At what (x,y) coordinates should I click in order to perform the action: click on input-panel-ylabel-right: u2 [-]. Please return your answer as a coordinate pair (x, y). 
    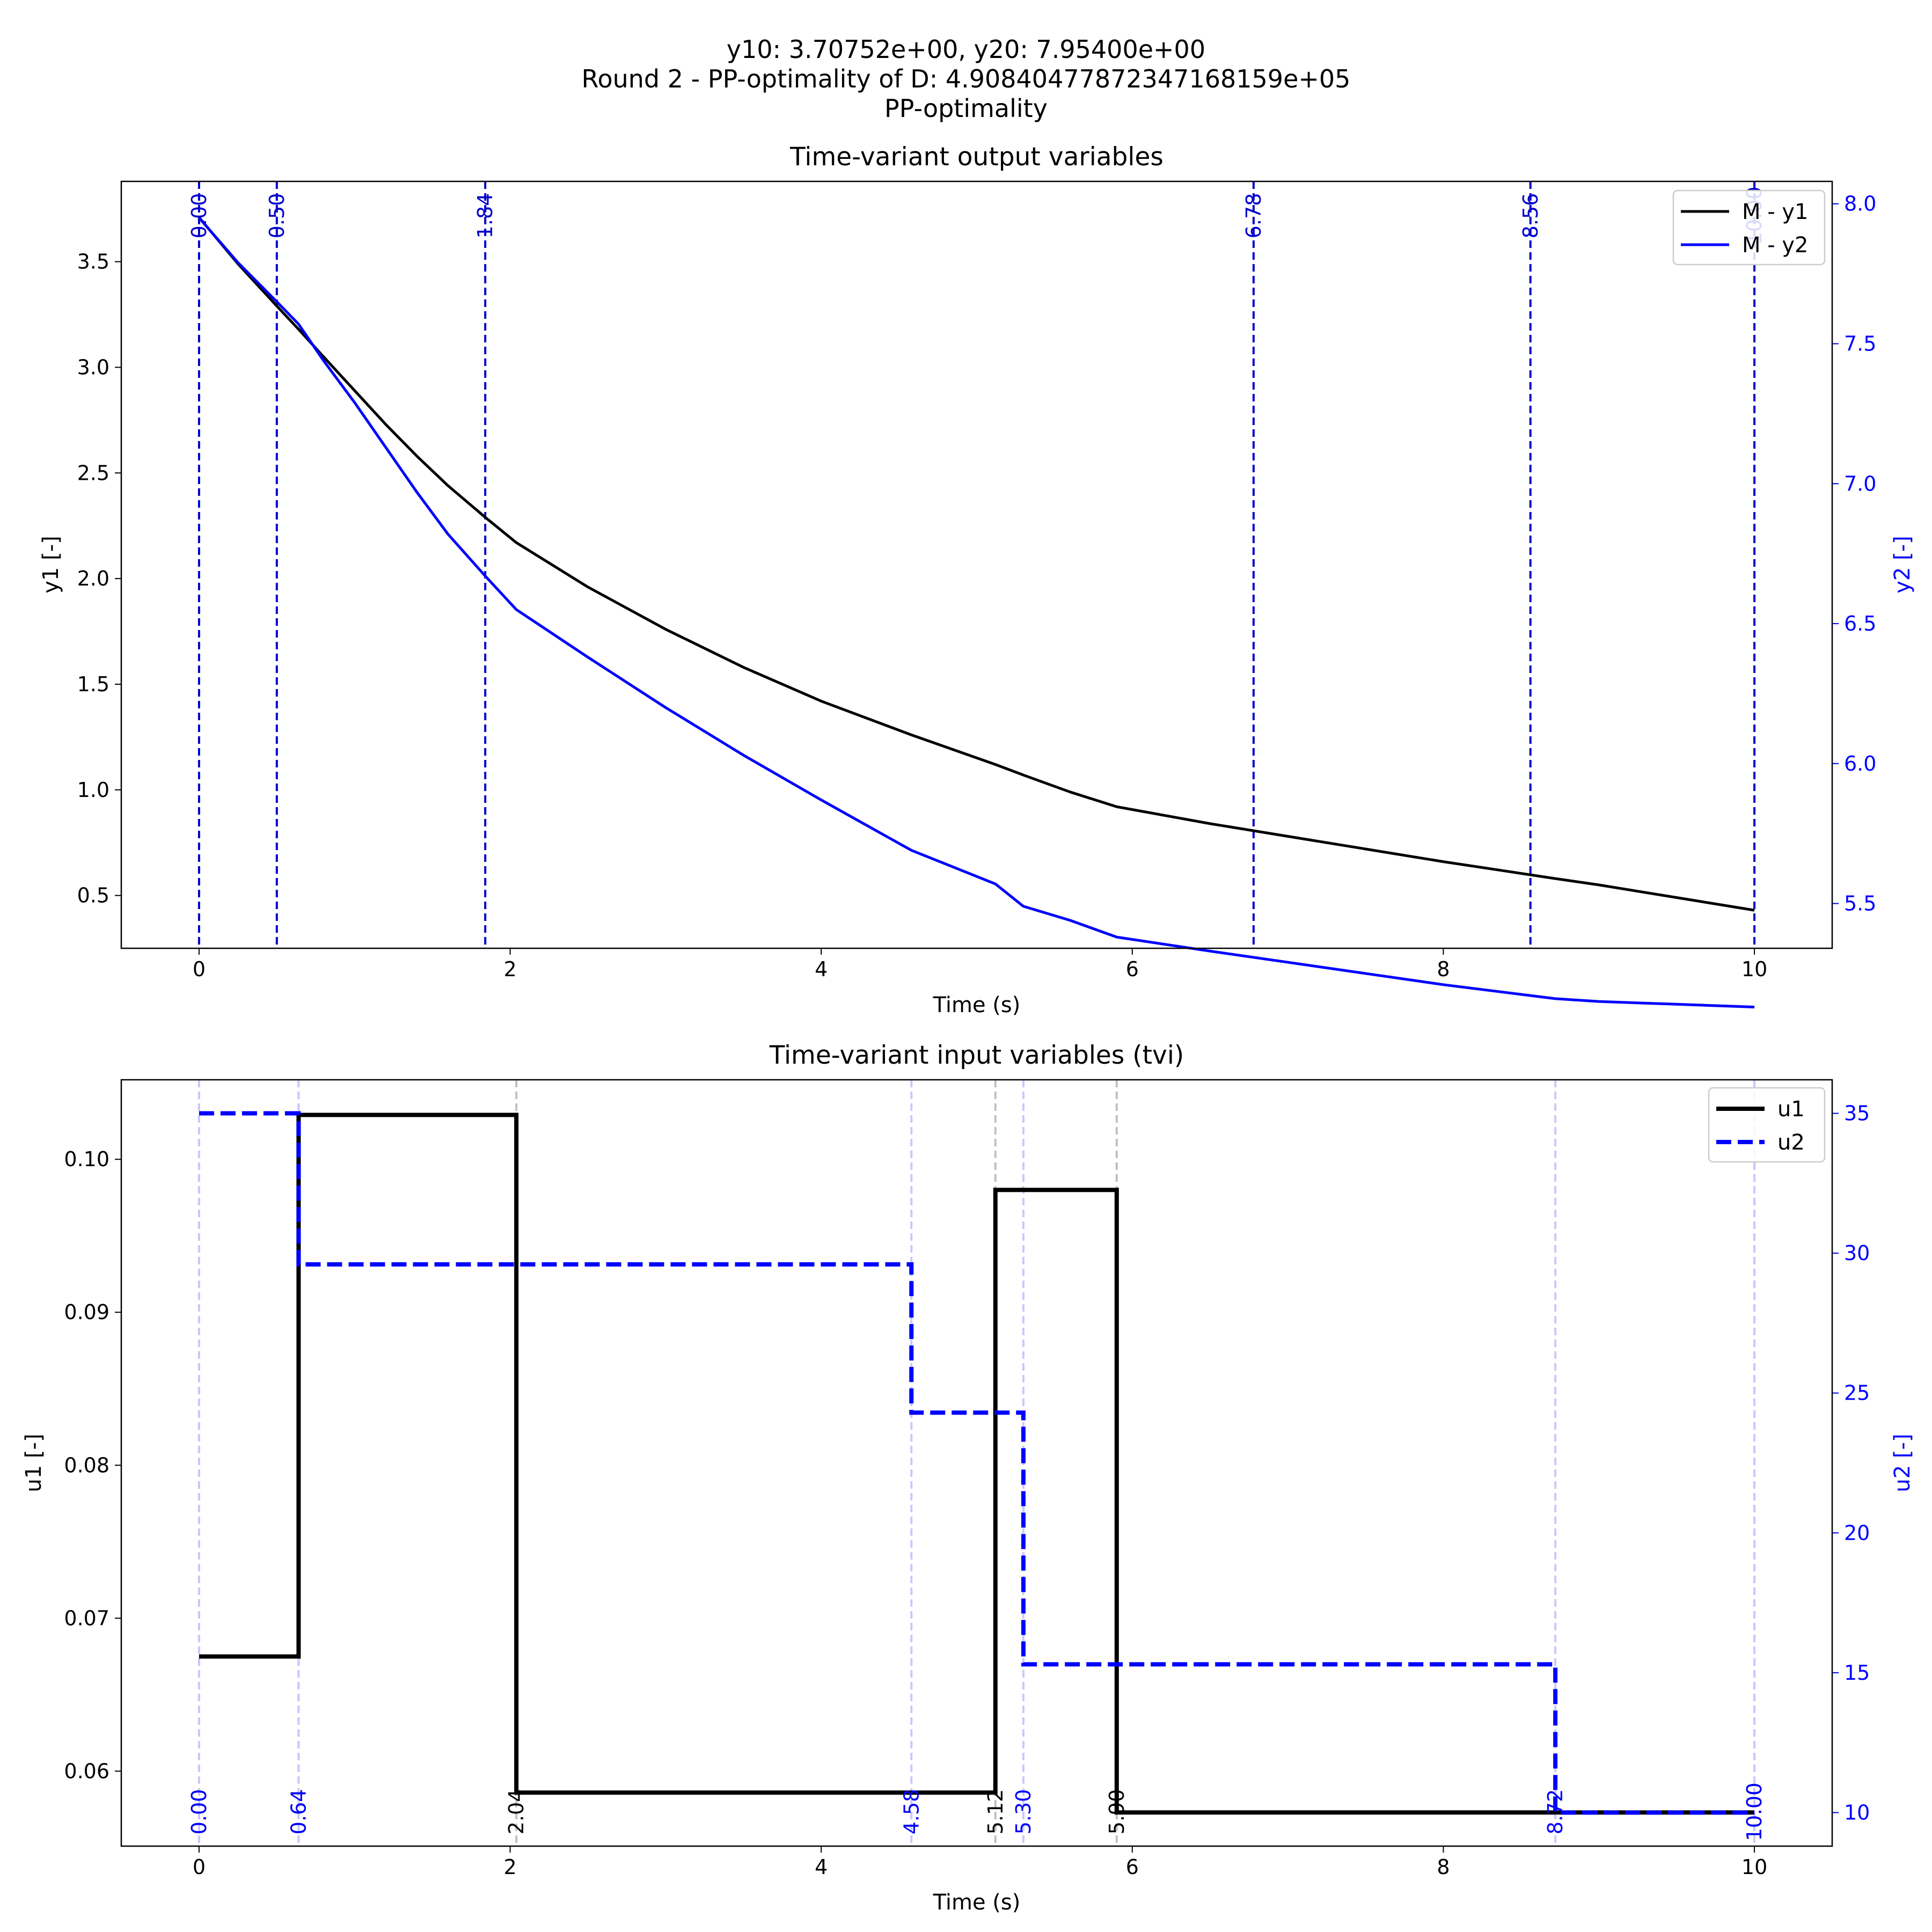
    Looking at the image, I should click on (1902, 1462).